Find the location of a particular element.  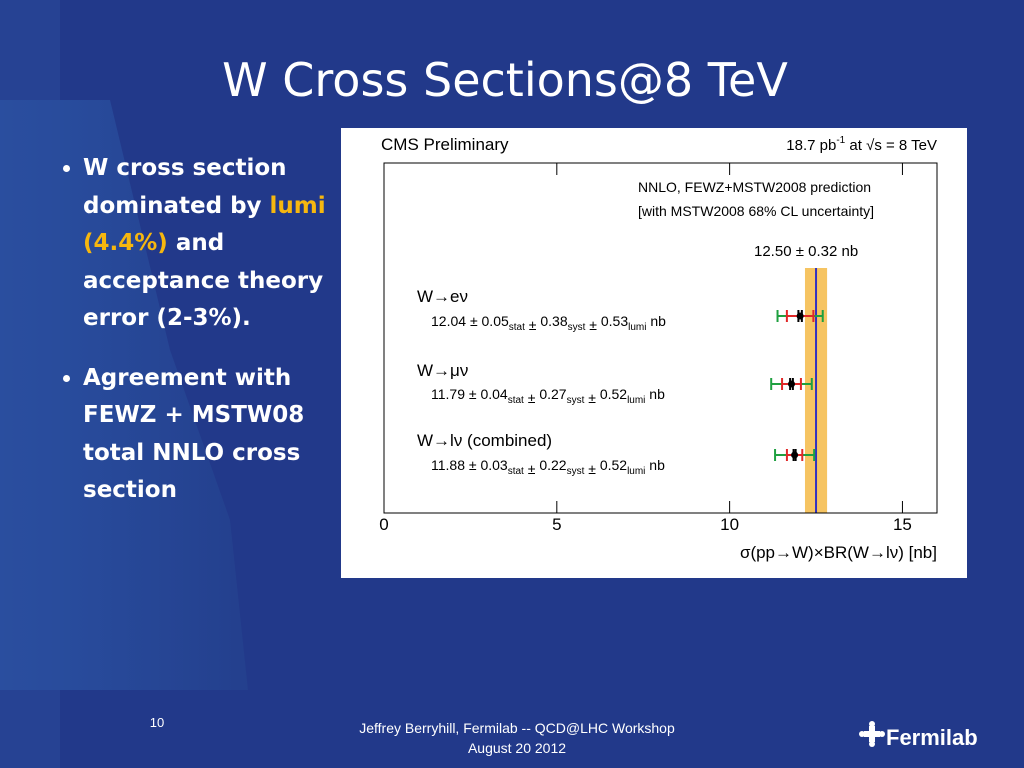

lumi-value: 18.7 pb is located at coordinates (811, 145).